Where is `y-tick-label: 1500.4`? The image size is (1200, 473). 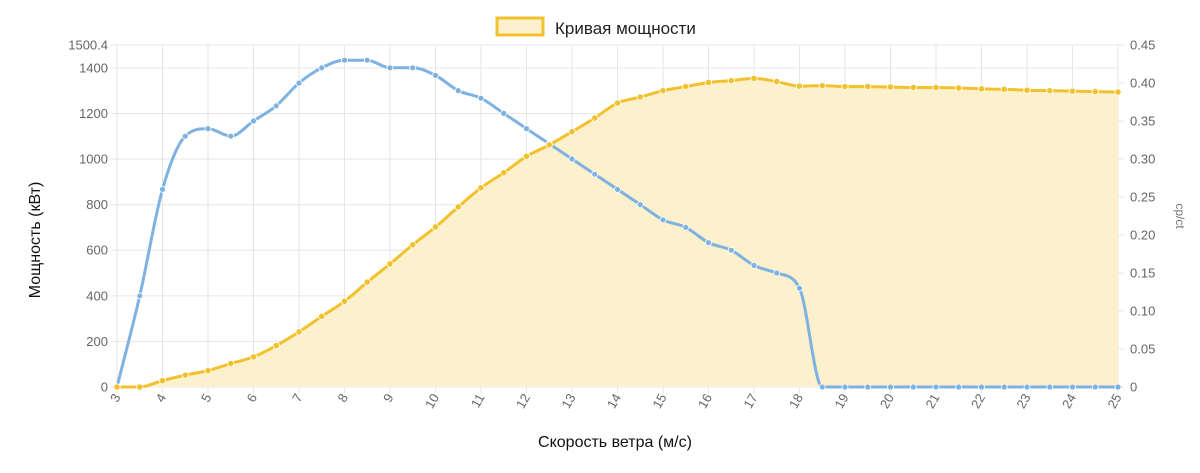
y-tick-label: 1500.4 is located at coordinates (88, 45).